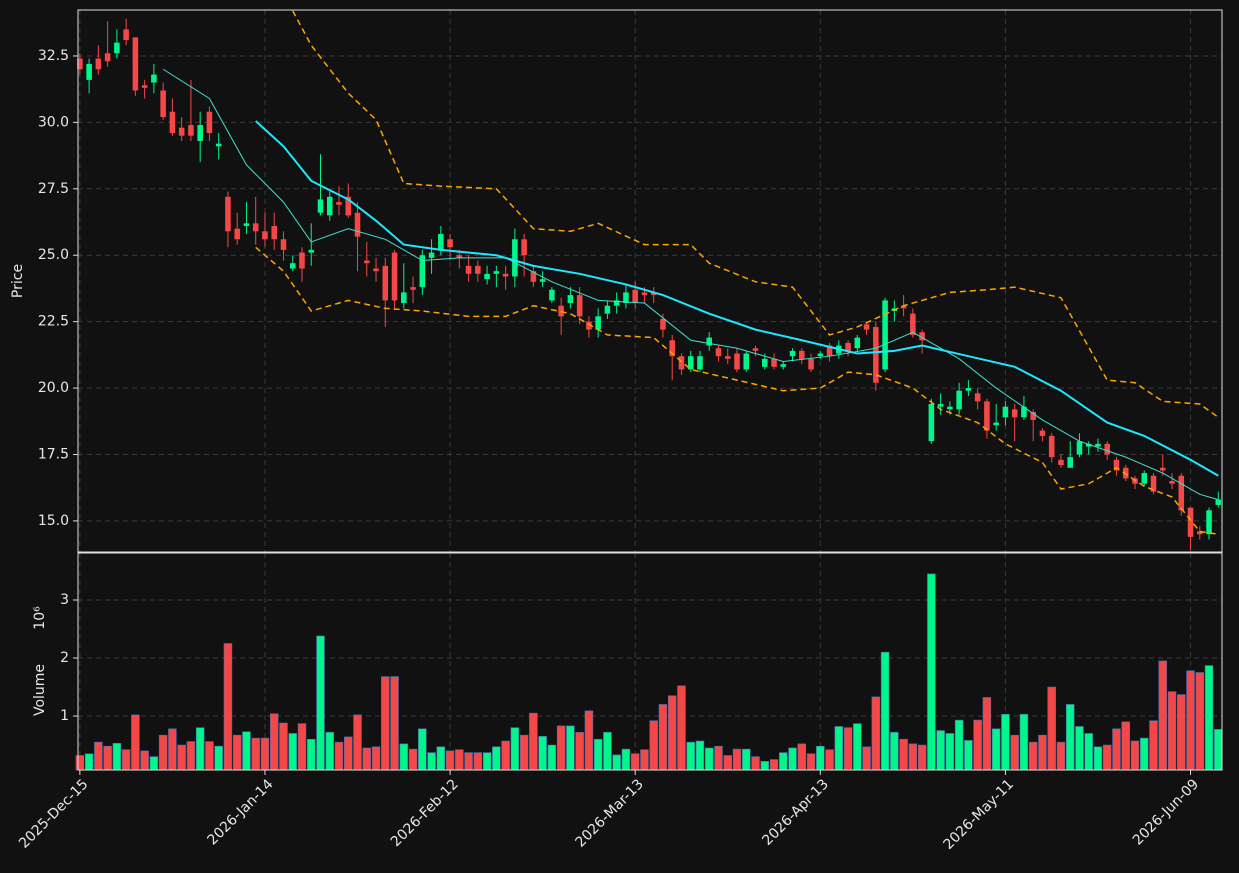 This screenshot has width=1239, height=873. What do you see at coordinates (53, 255) in the screenshot?
I see `y-tick-label: 25.0` at bounding box center [53, 255].